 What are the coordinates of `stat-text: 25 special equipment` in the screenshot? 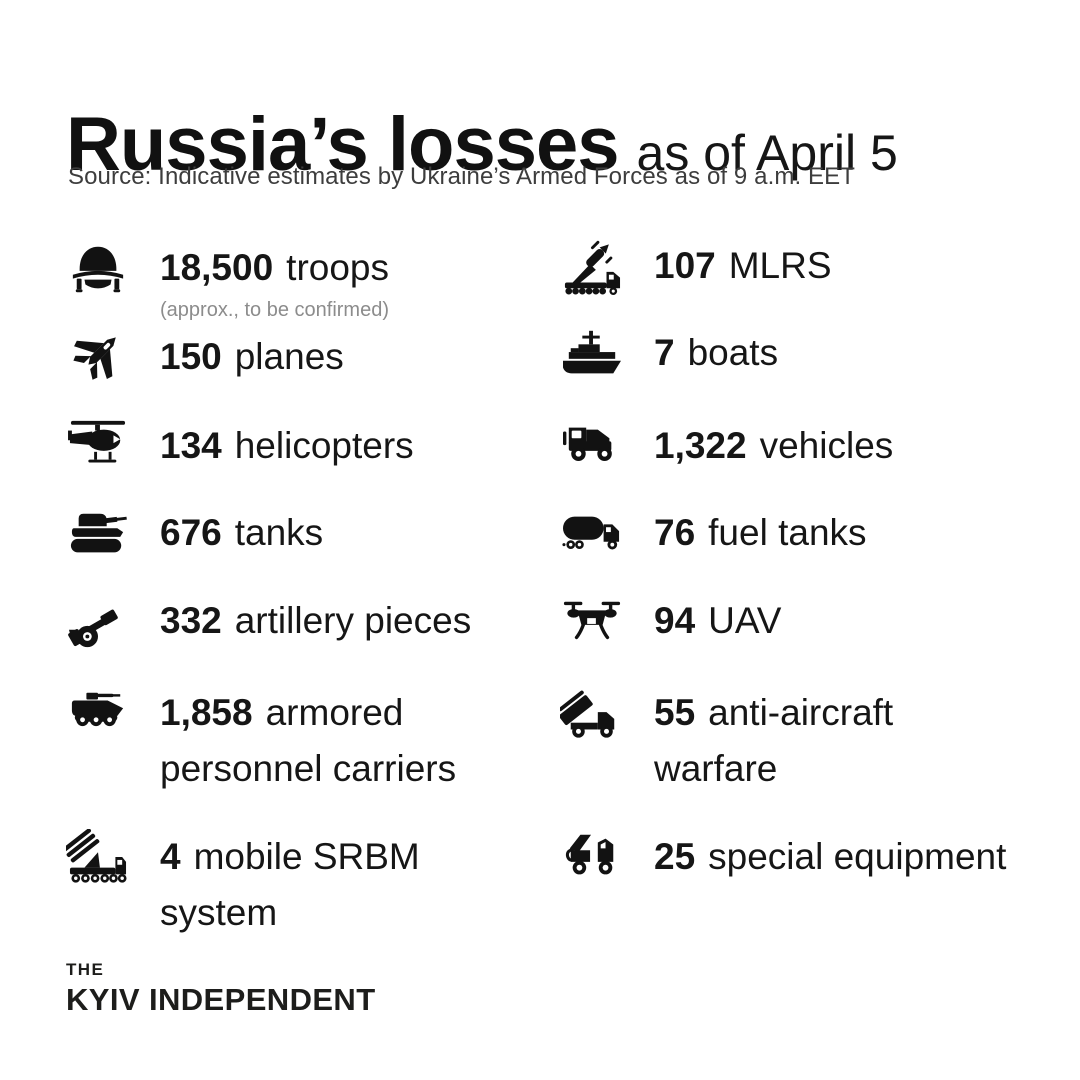 It's located at (830, 857).